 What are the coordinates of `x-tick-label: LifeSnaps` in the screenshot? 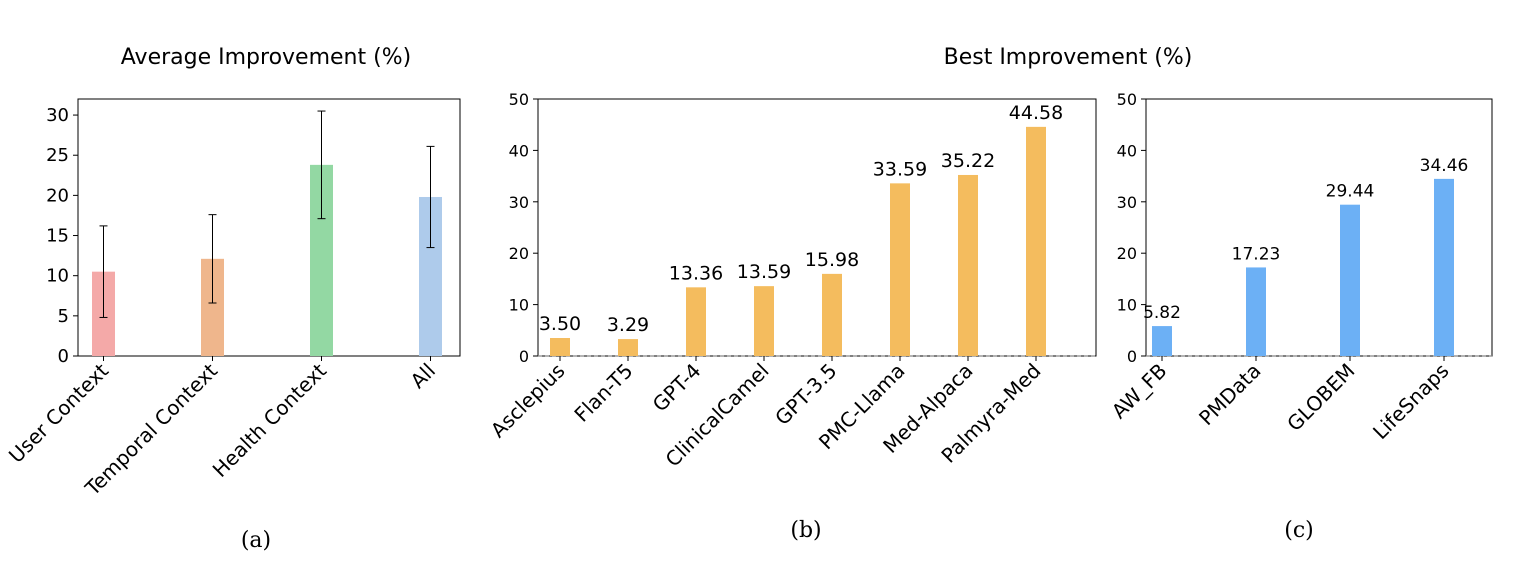 It's located at (1410, 401).